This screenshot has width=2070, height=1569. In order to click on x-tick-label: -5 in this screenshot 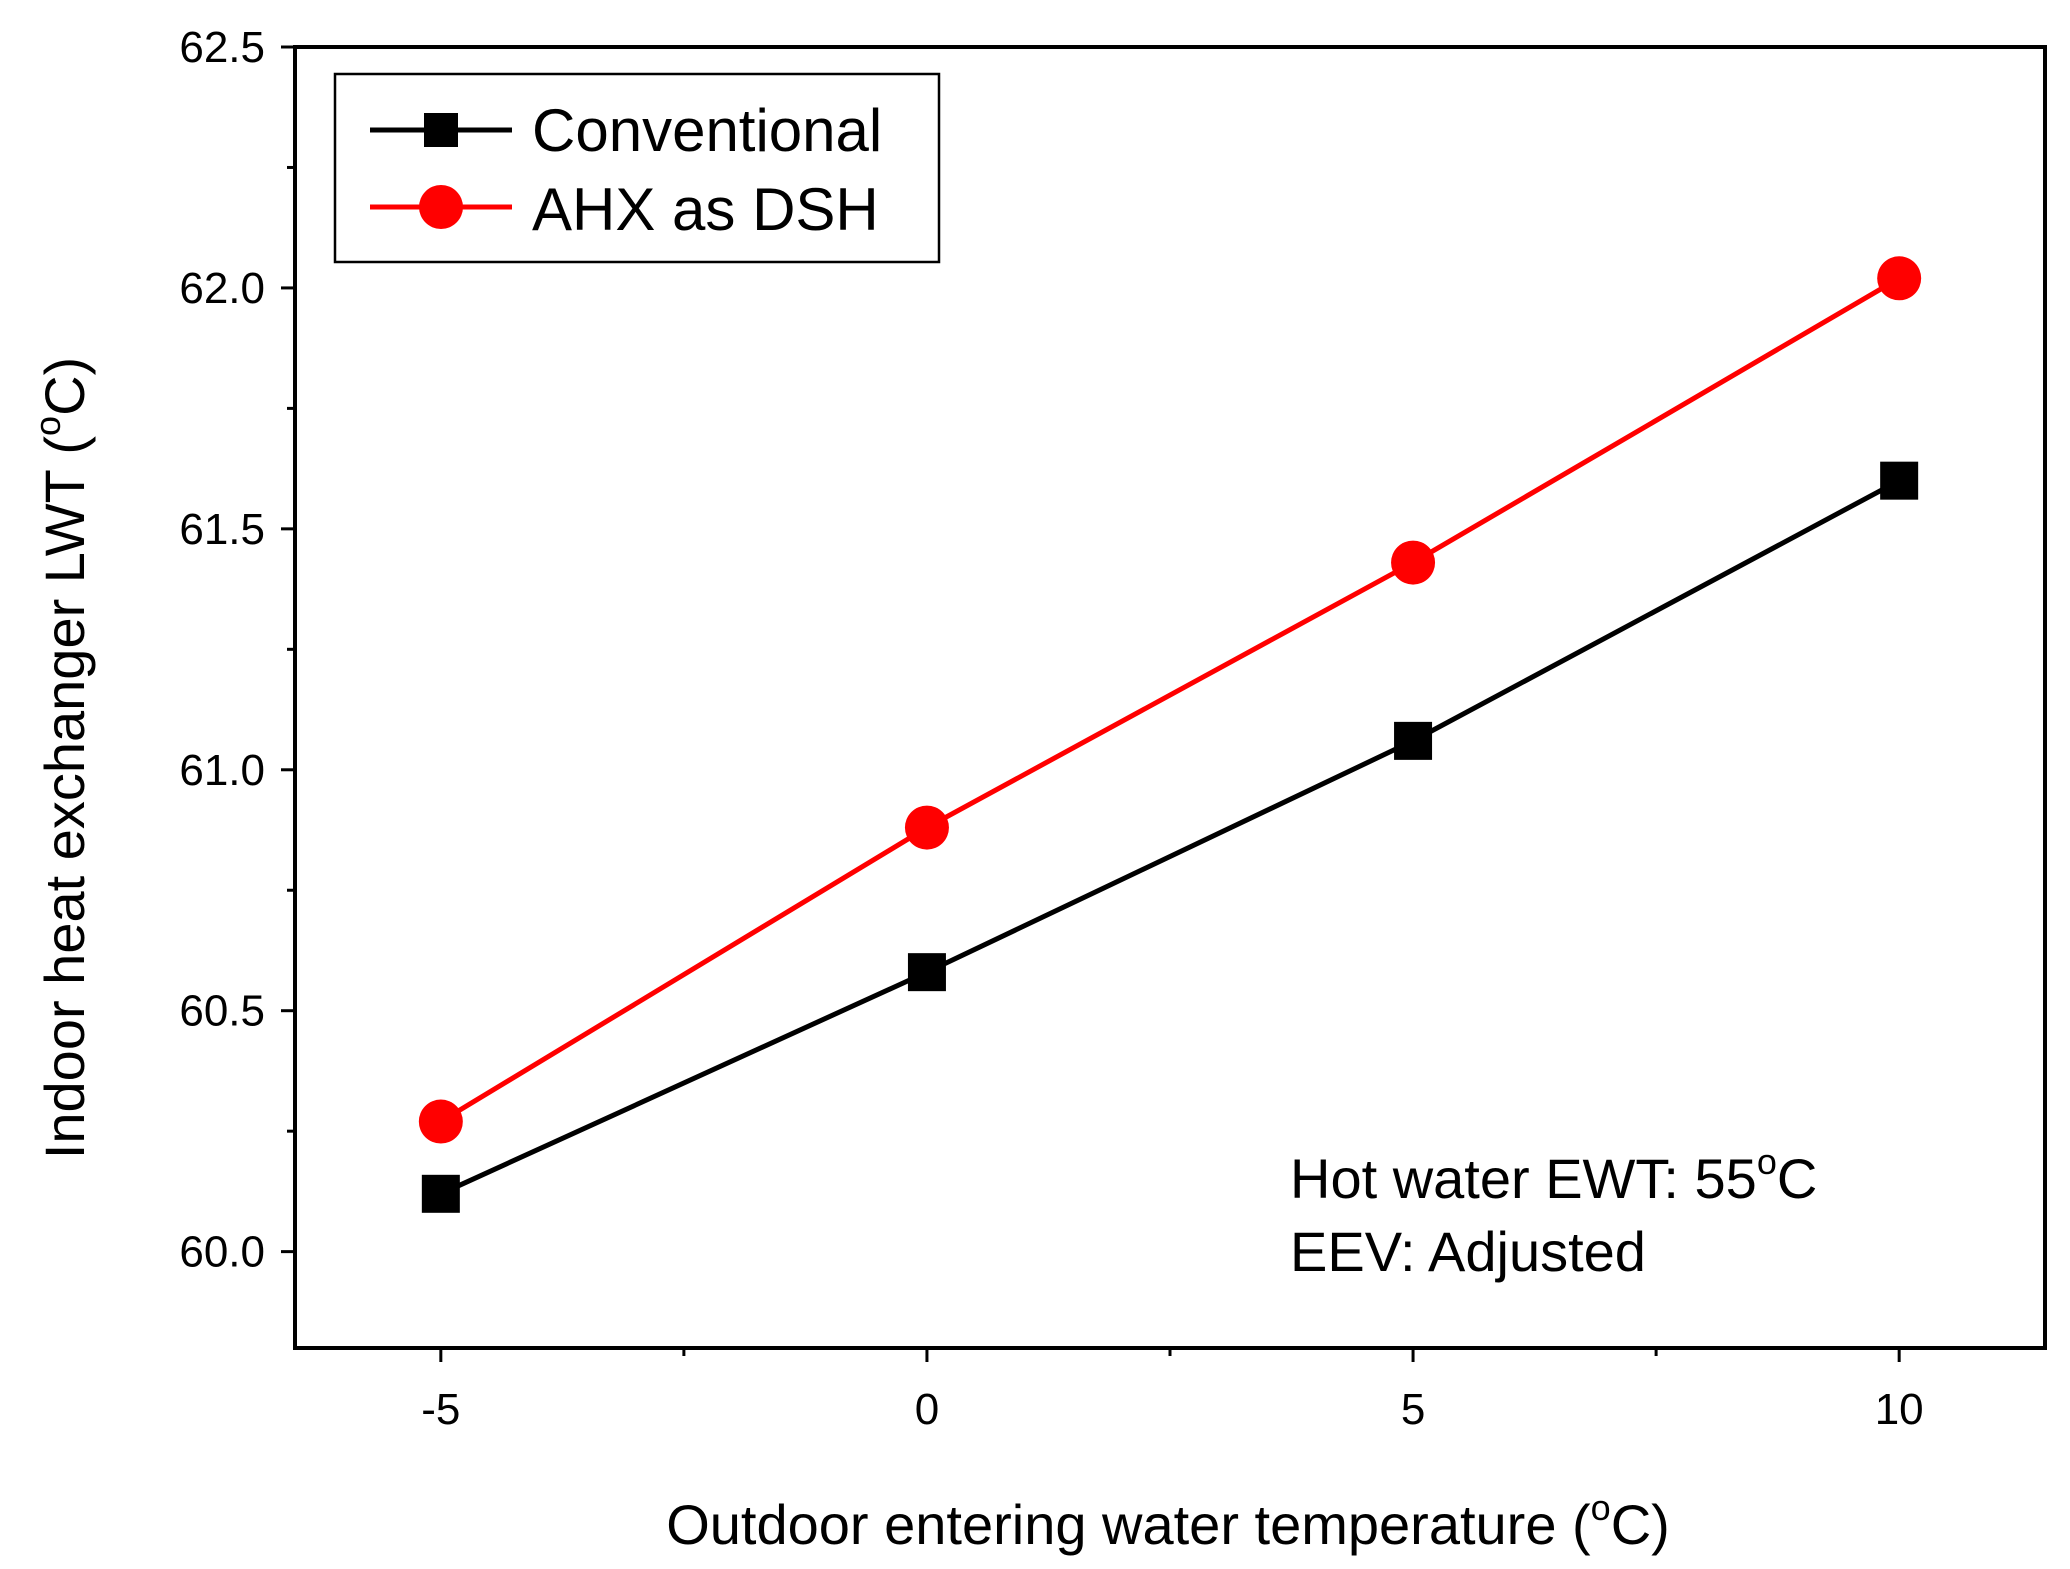, I will do `click(440, 1409)`.